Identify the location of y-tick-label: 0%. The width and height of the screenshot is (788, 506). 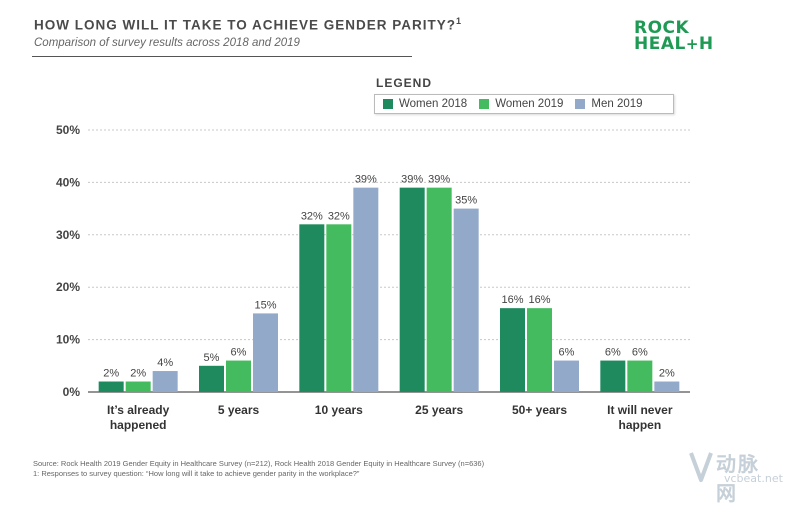
(72, 392).